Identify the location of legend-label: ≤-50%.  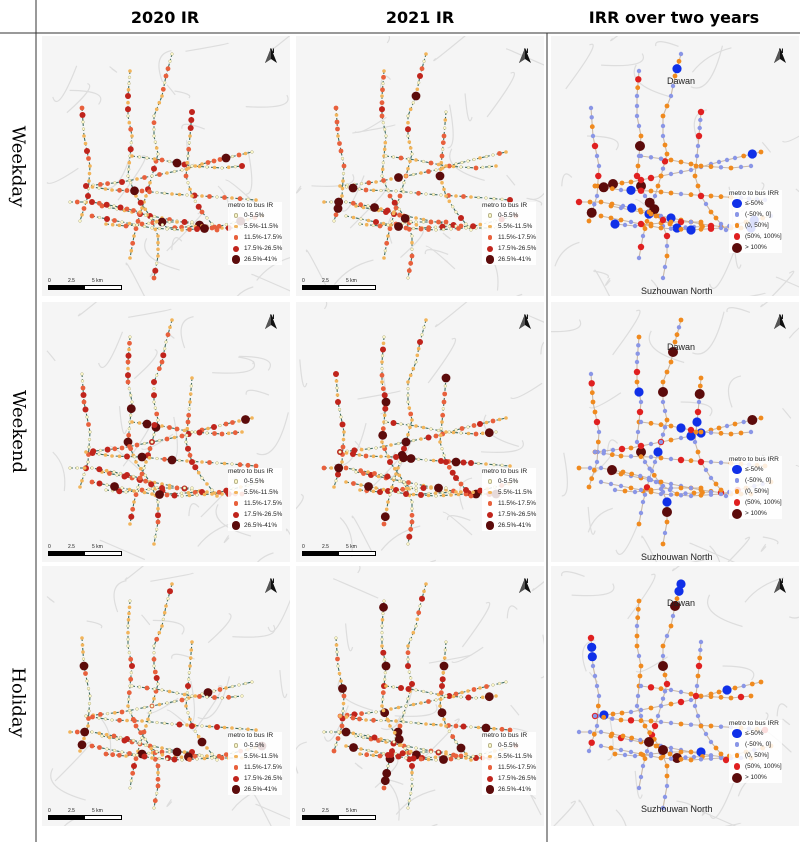
(754, 203).